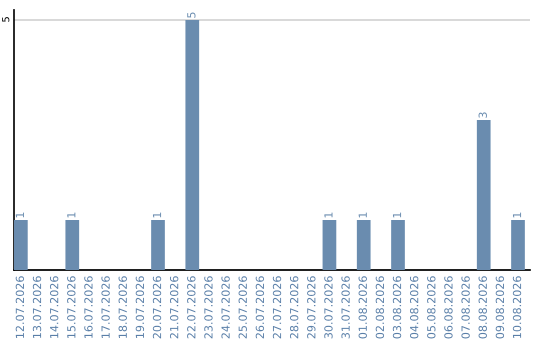 This screenshot has height=340, width=540. Describe the element at coordinates (157, 307) in the screenshot. I see `x-tick-label: 20.07.2026` at that location.